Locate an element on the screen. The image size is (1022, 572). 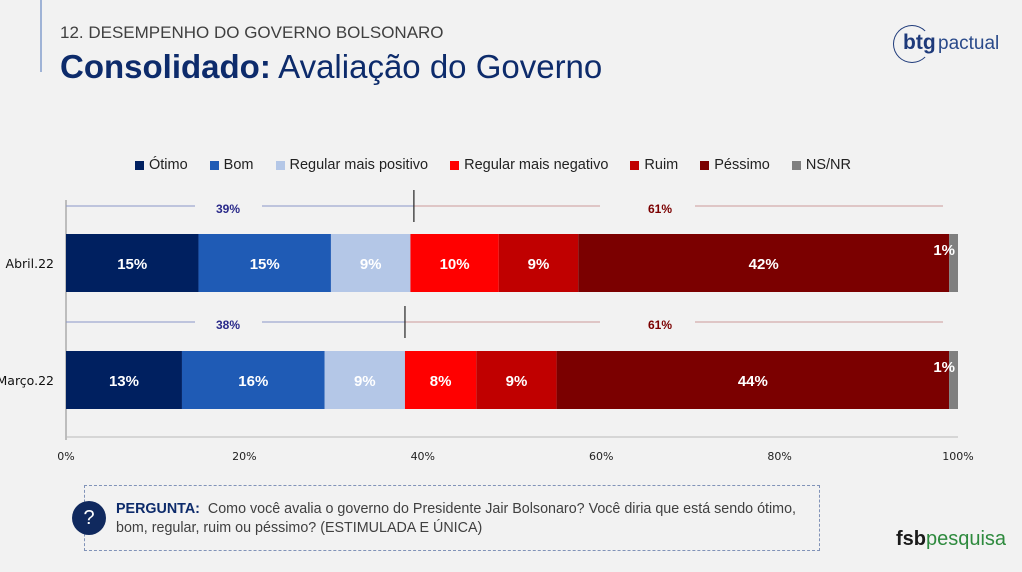
legend-item: Péssimo is located at coordinates (735, 165).